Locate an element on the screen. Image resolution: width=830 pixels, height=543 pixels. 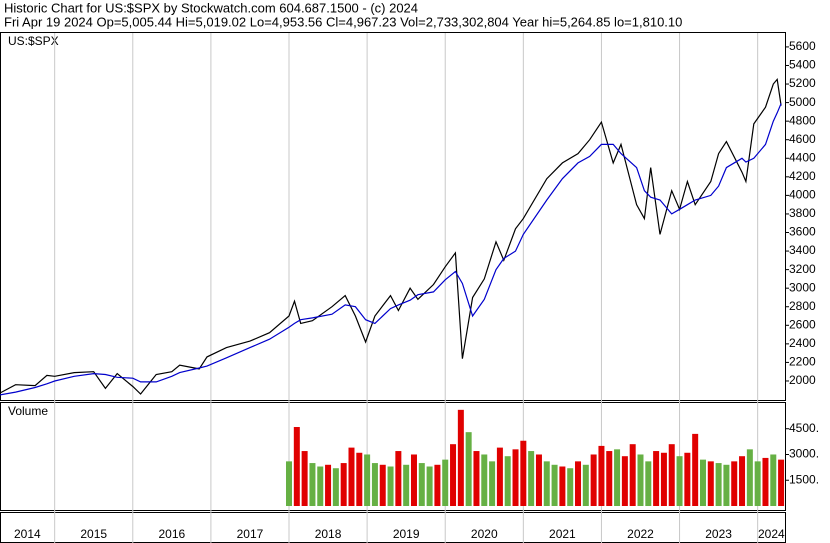
y-tick-label: 4500. is located at coordinates (804, 428).